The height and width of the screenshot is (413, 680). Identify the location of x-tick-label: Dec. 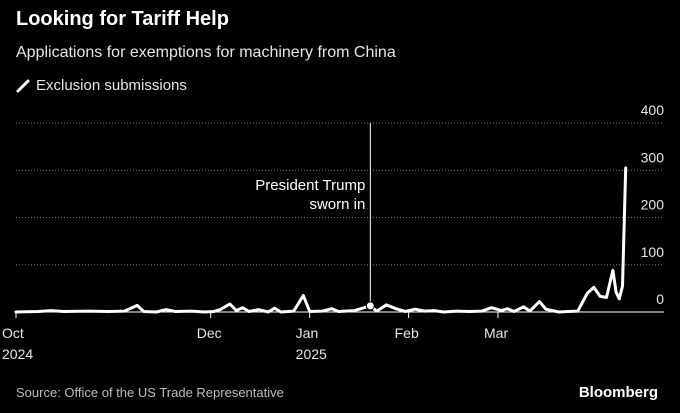
(209, 333).